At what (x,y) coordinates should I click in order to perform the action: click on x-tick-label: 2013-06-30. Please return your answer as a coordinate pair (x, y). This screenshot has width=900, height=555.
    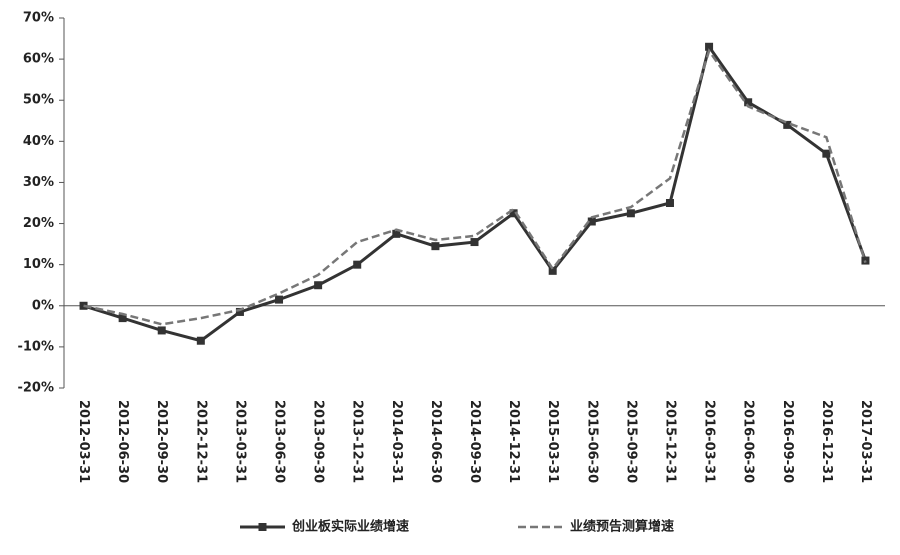
    Looking at the image, I should click on (279, 441).